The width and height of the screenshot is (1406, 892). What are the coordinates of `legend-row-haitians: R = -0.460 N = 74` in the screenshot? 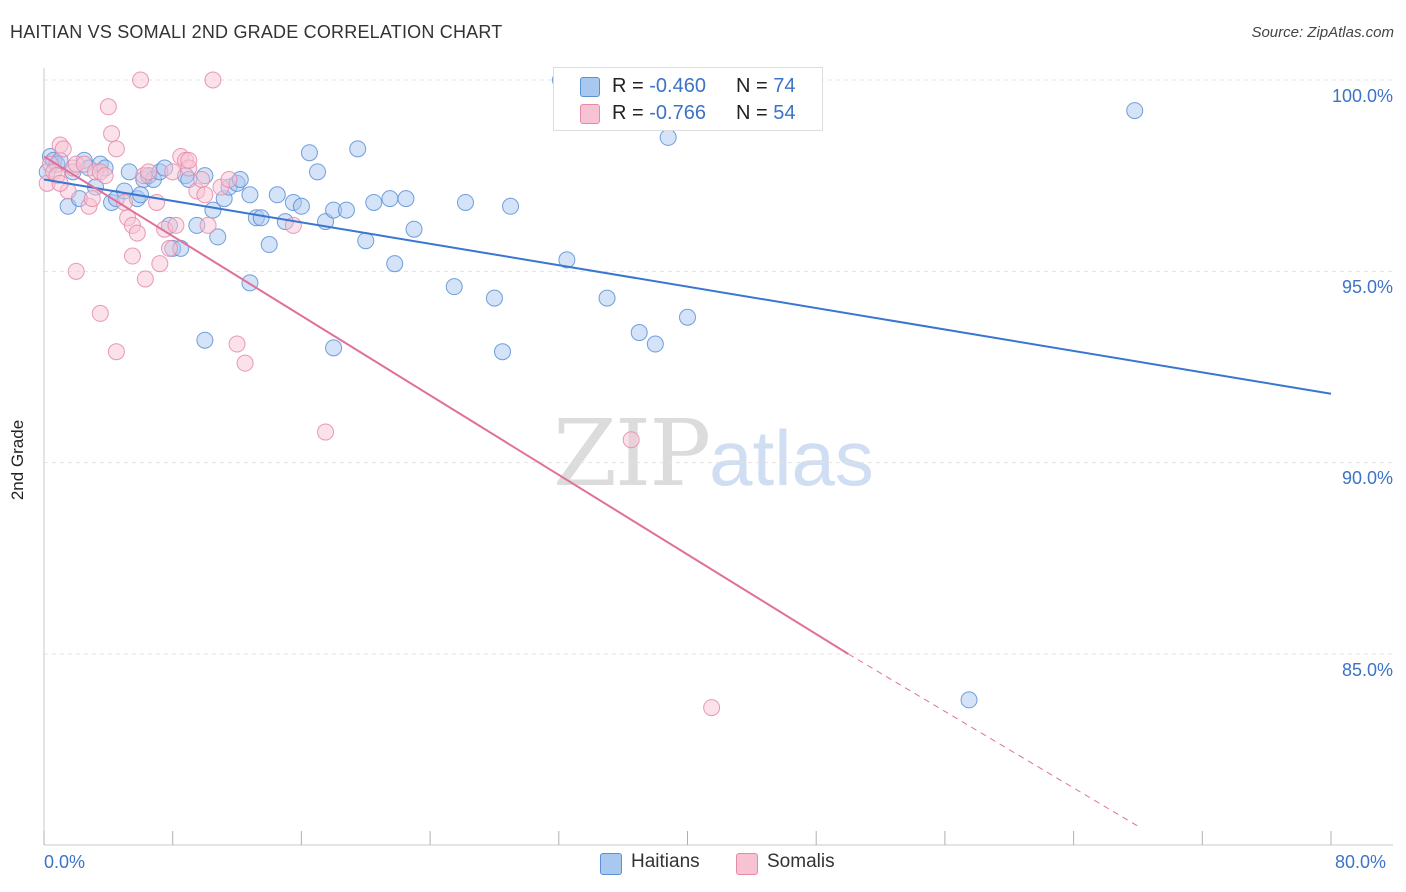 It's located at (688, 87).